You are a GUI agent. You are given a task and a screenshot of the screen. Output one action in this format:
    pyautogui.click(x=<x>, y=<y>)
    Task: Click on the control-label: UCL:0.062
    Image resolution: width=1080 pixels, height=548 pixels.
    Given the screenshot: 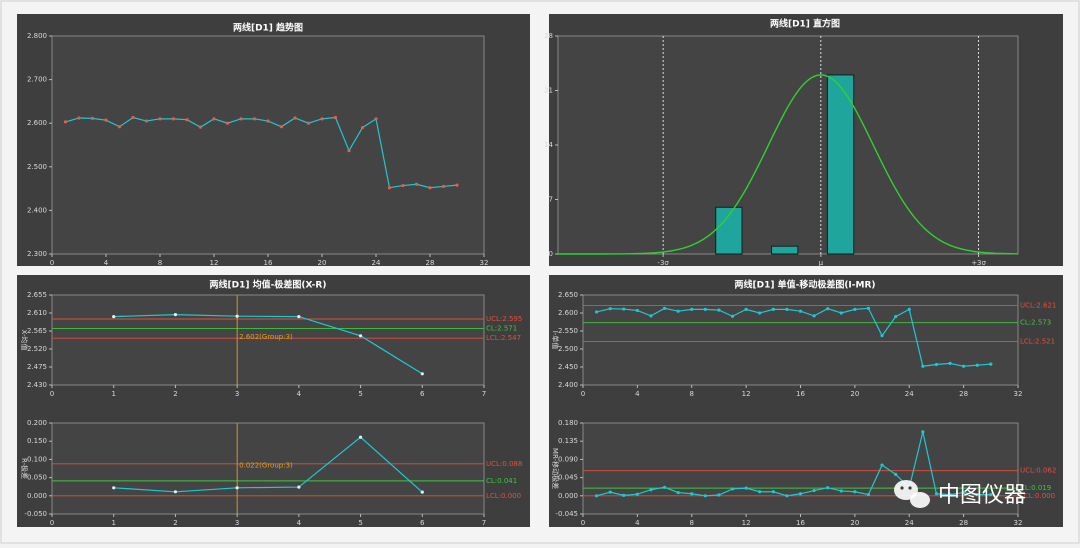 What is the action you would take?
    pyautogui.click(x=1038, y=471)
    